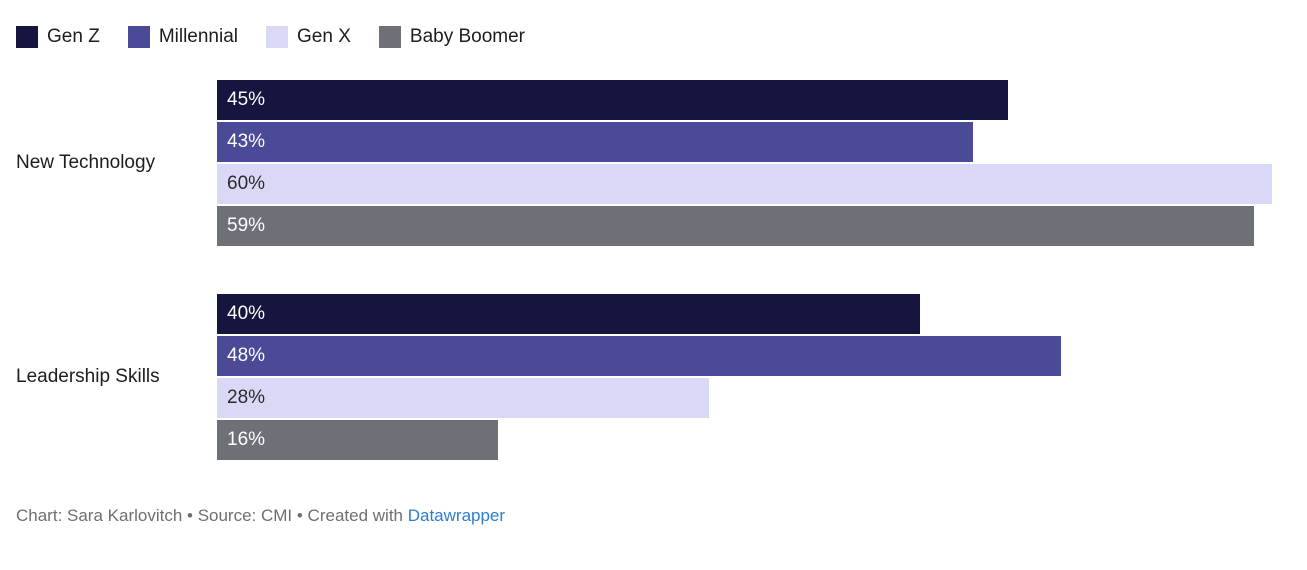 Image resolution: width=1307 pixels, height=570 pixels. Describe the element at coordinates (246, 225) in the screenshot. I see `bar-value-label: 59%` at that location.